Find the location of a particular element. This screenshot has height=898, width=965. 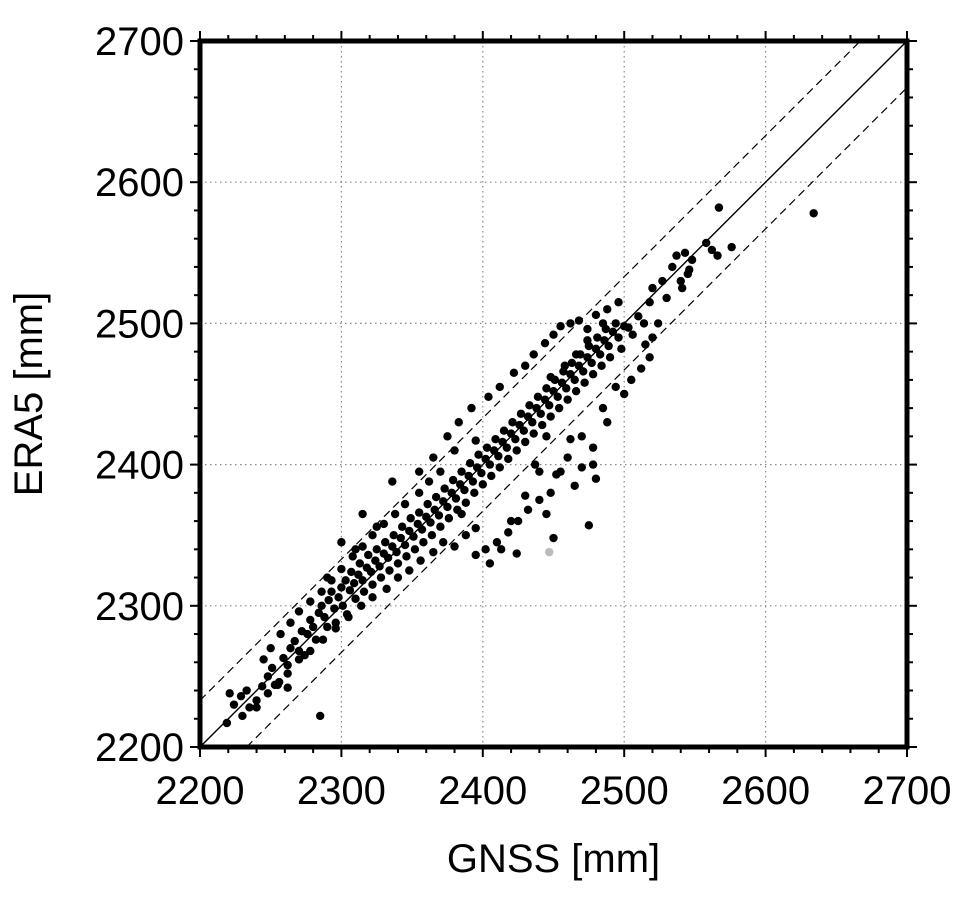

y-tick-label: 2700 is located at coordinates (139, 42).